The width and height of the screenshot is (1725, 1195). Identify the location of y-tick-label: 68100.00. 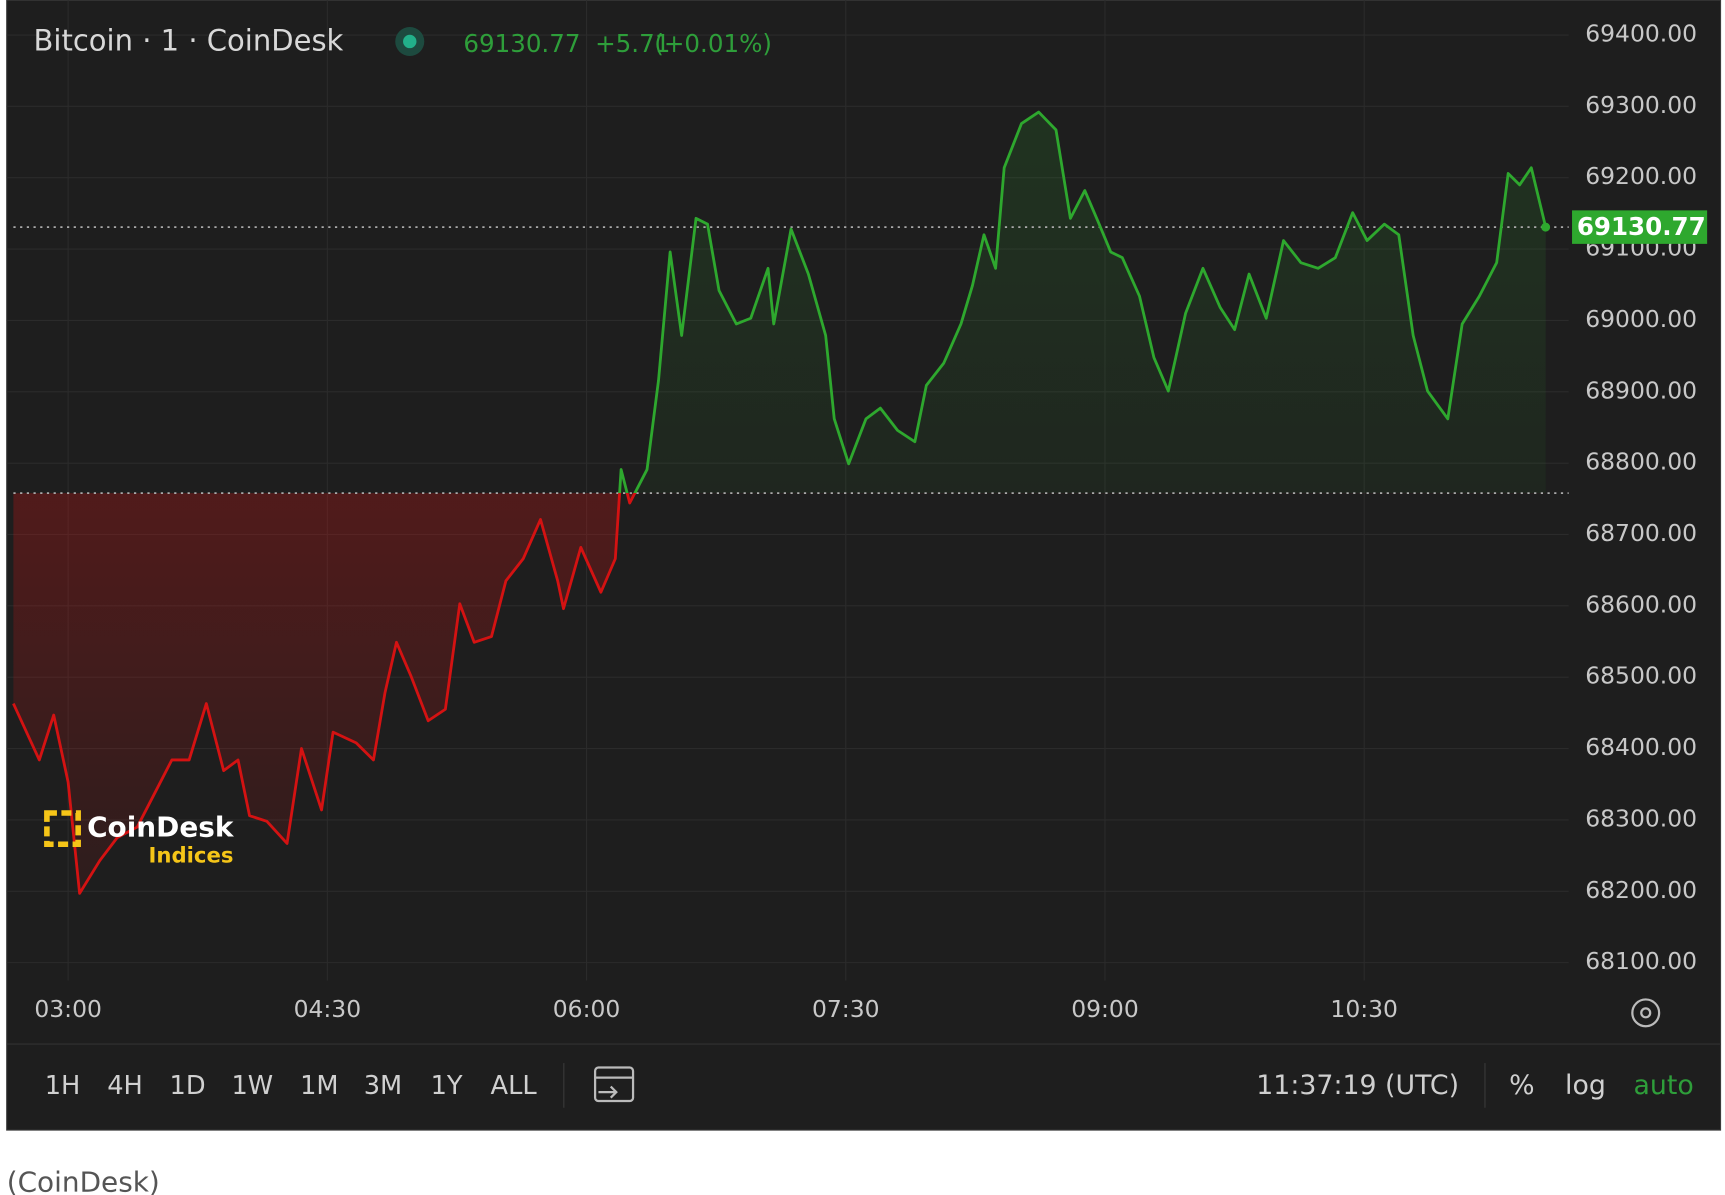
(1641, 961).